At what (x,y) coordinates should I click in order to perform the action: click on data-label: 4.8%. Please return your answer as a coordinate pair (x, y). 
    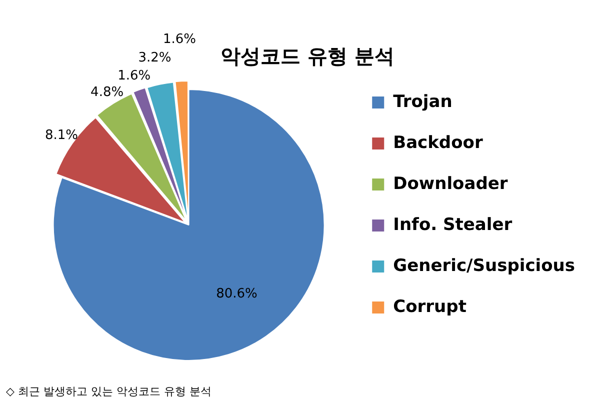
    Looking at the image, I should click on (107, 92).